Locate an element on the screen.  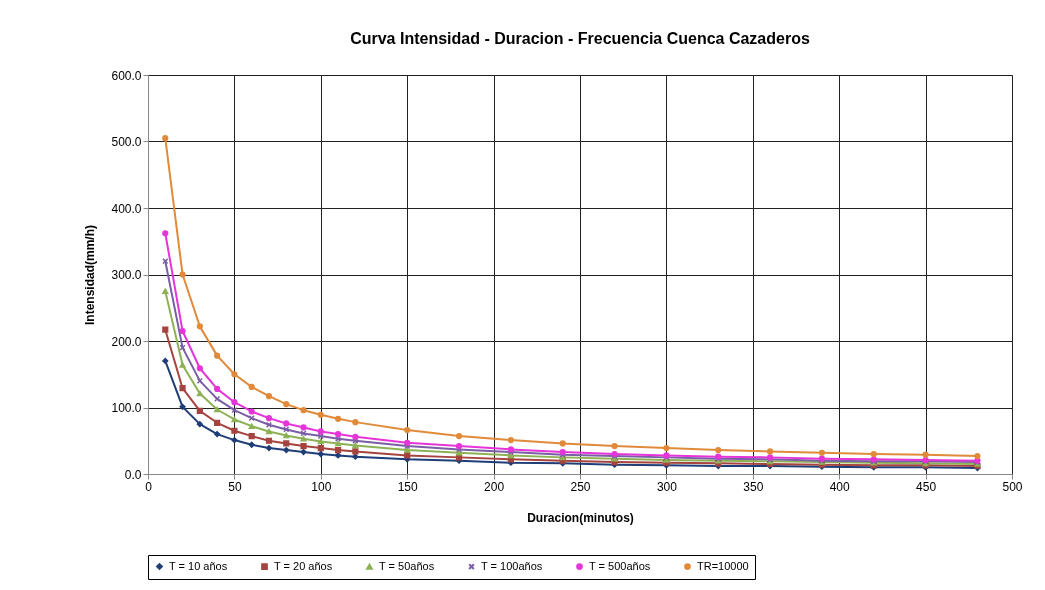
x-tick-label: 200 is located at coordinates (494, 486).